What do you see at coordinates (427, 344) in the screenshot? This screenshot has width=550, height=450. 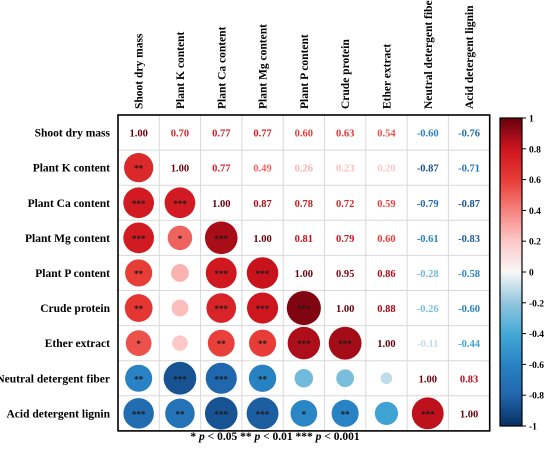 I see `coef-label: -0.11` at bounding box center [427, 344].